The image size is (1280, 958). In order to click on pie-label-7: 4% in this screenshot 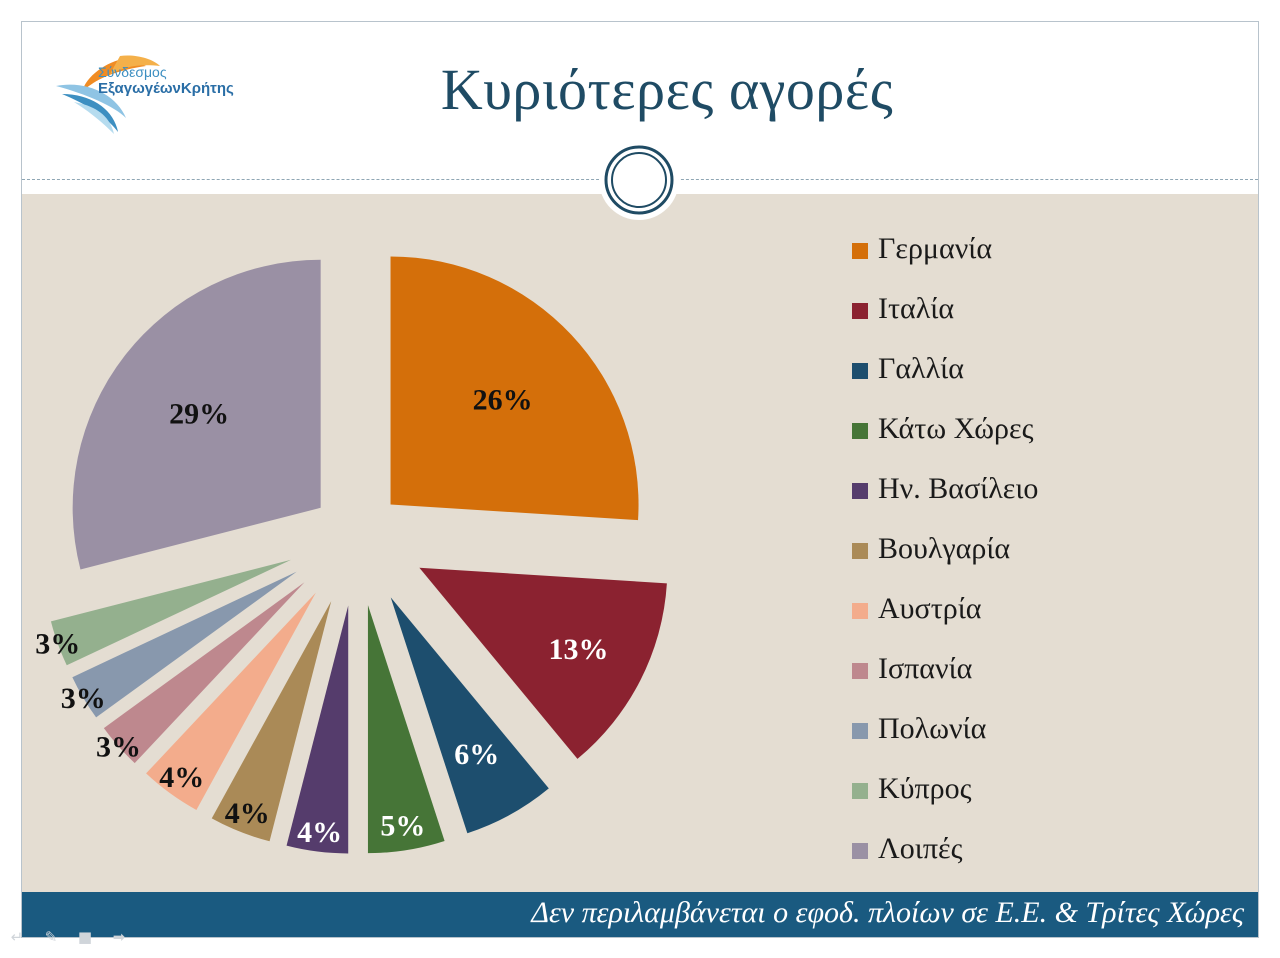, I will do `click(181, 777)`.